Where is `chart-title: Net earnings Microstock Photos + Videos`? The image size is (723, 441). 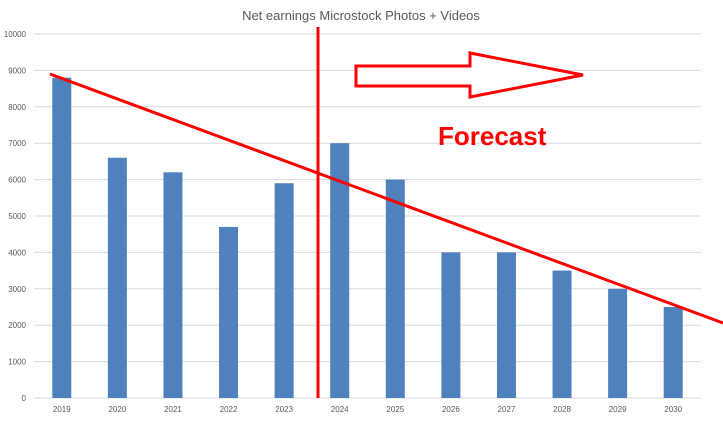
chart-title: Net earnings Microstock Photos + Videos is located at coordinates (361, 15).